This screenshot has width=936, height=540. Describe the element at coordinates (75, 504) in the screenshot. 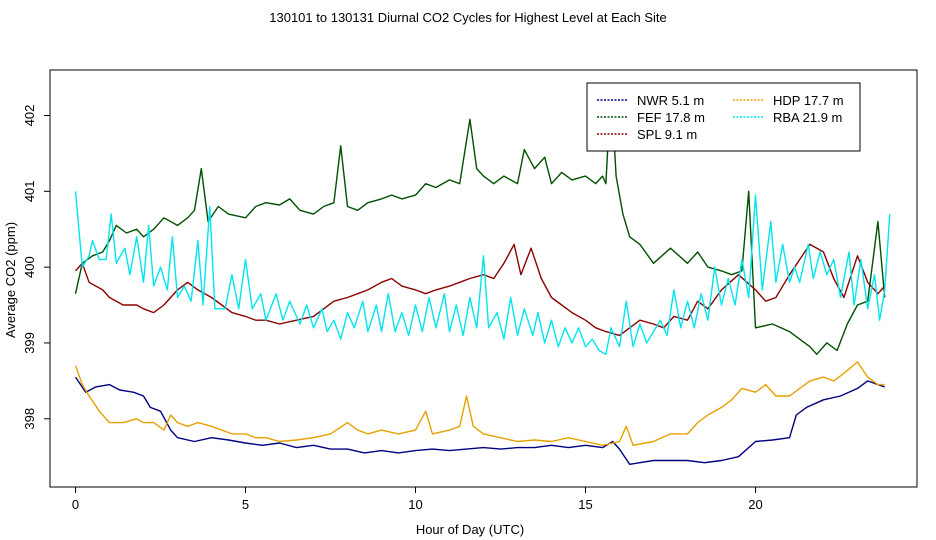

I see `x-tick-label: 0` at that location.